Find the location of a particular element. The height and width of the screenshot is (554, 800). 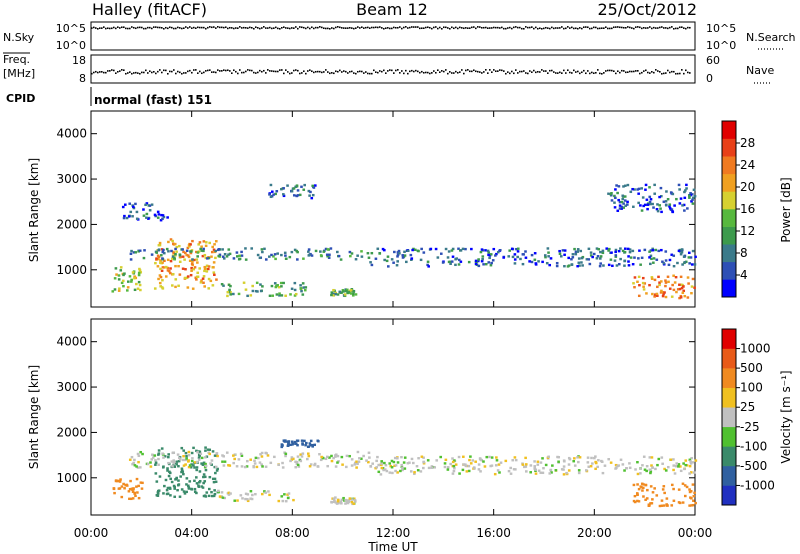

colorbar-tick-label: 24 is located at coordinates (747, 165).